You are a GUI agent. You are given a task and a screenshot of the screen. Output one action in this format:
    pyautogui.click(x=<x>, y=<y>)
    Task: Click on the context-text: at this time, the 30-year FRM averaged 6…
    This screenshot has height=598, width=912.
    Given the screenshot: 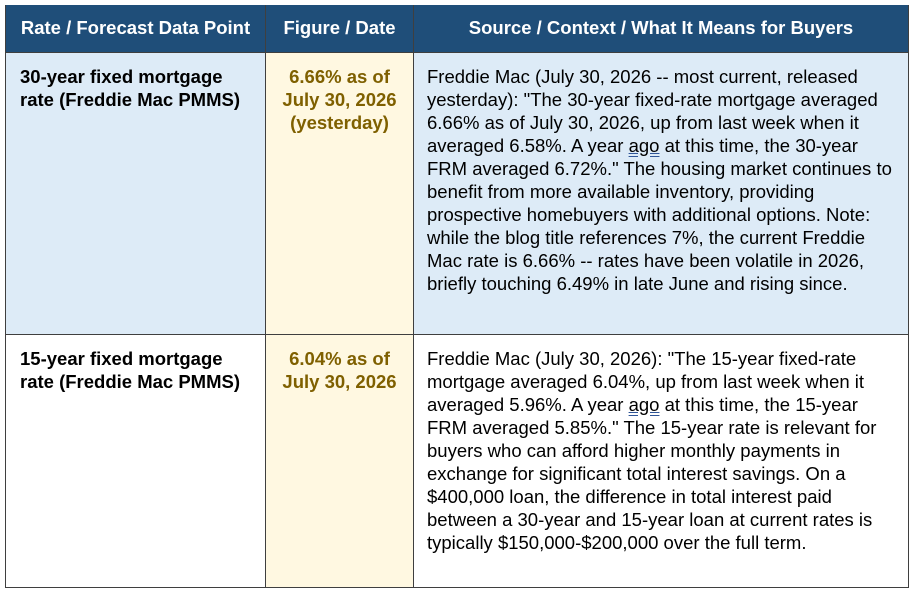 What is the action you would take?
    pyautogui.click(x=659, y=214)
    